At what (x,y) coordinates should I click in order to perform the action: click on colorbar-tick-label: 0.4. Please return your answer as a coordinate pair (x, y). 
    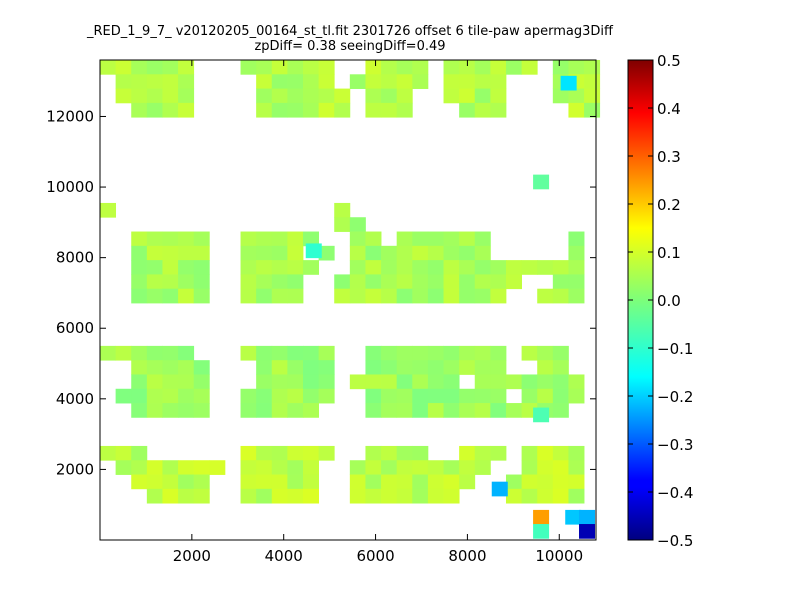
    Looking at the image, I should click on (669, 109).